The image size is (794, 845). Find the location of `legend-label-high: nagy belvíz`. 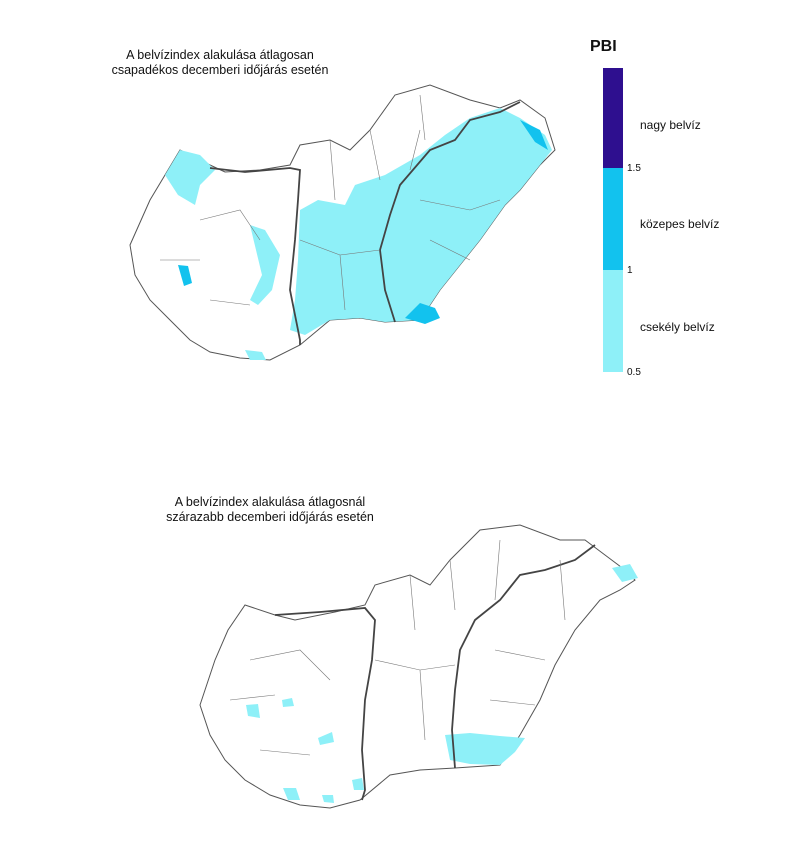

legend-label-high: nagy belvíz is located at coordinates (670, 125).